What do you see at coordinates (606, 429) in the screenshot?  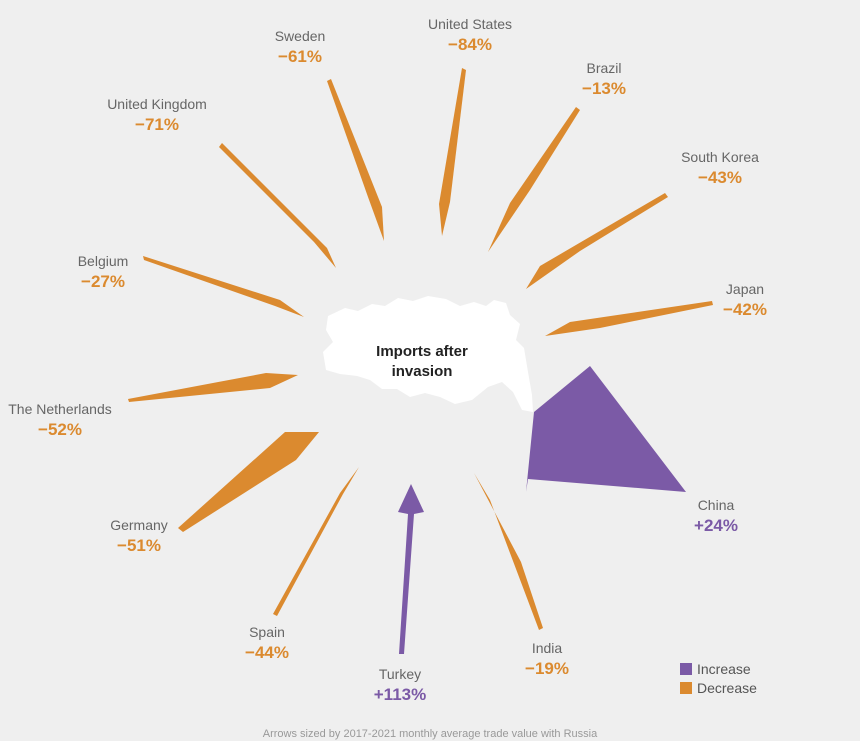 I see `arrow-china` at bounding box center [606, 429].